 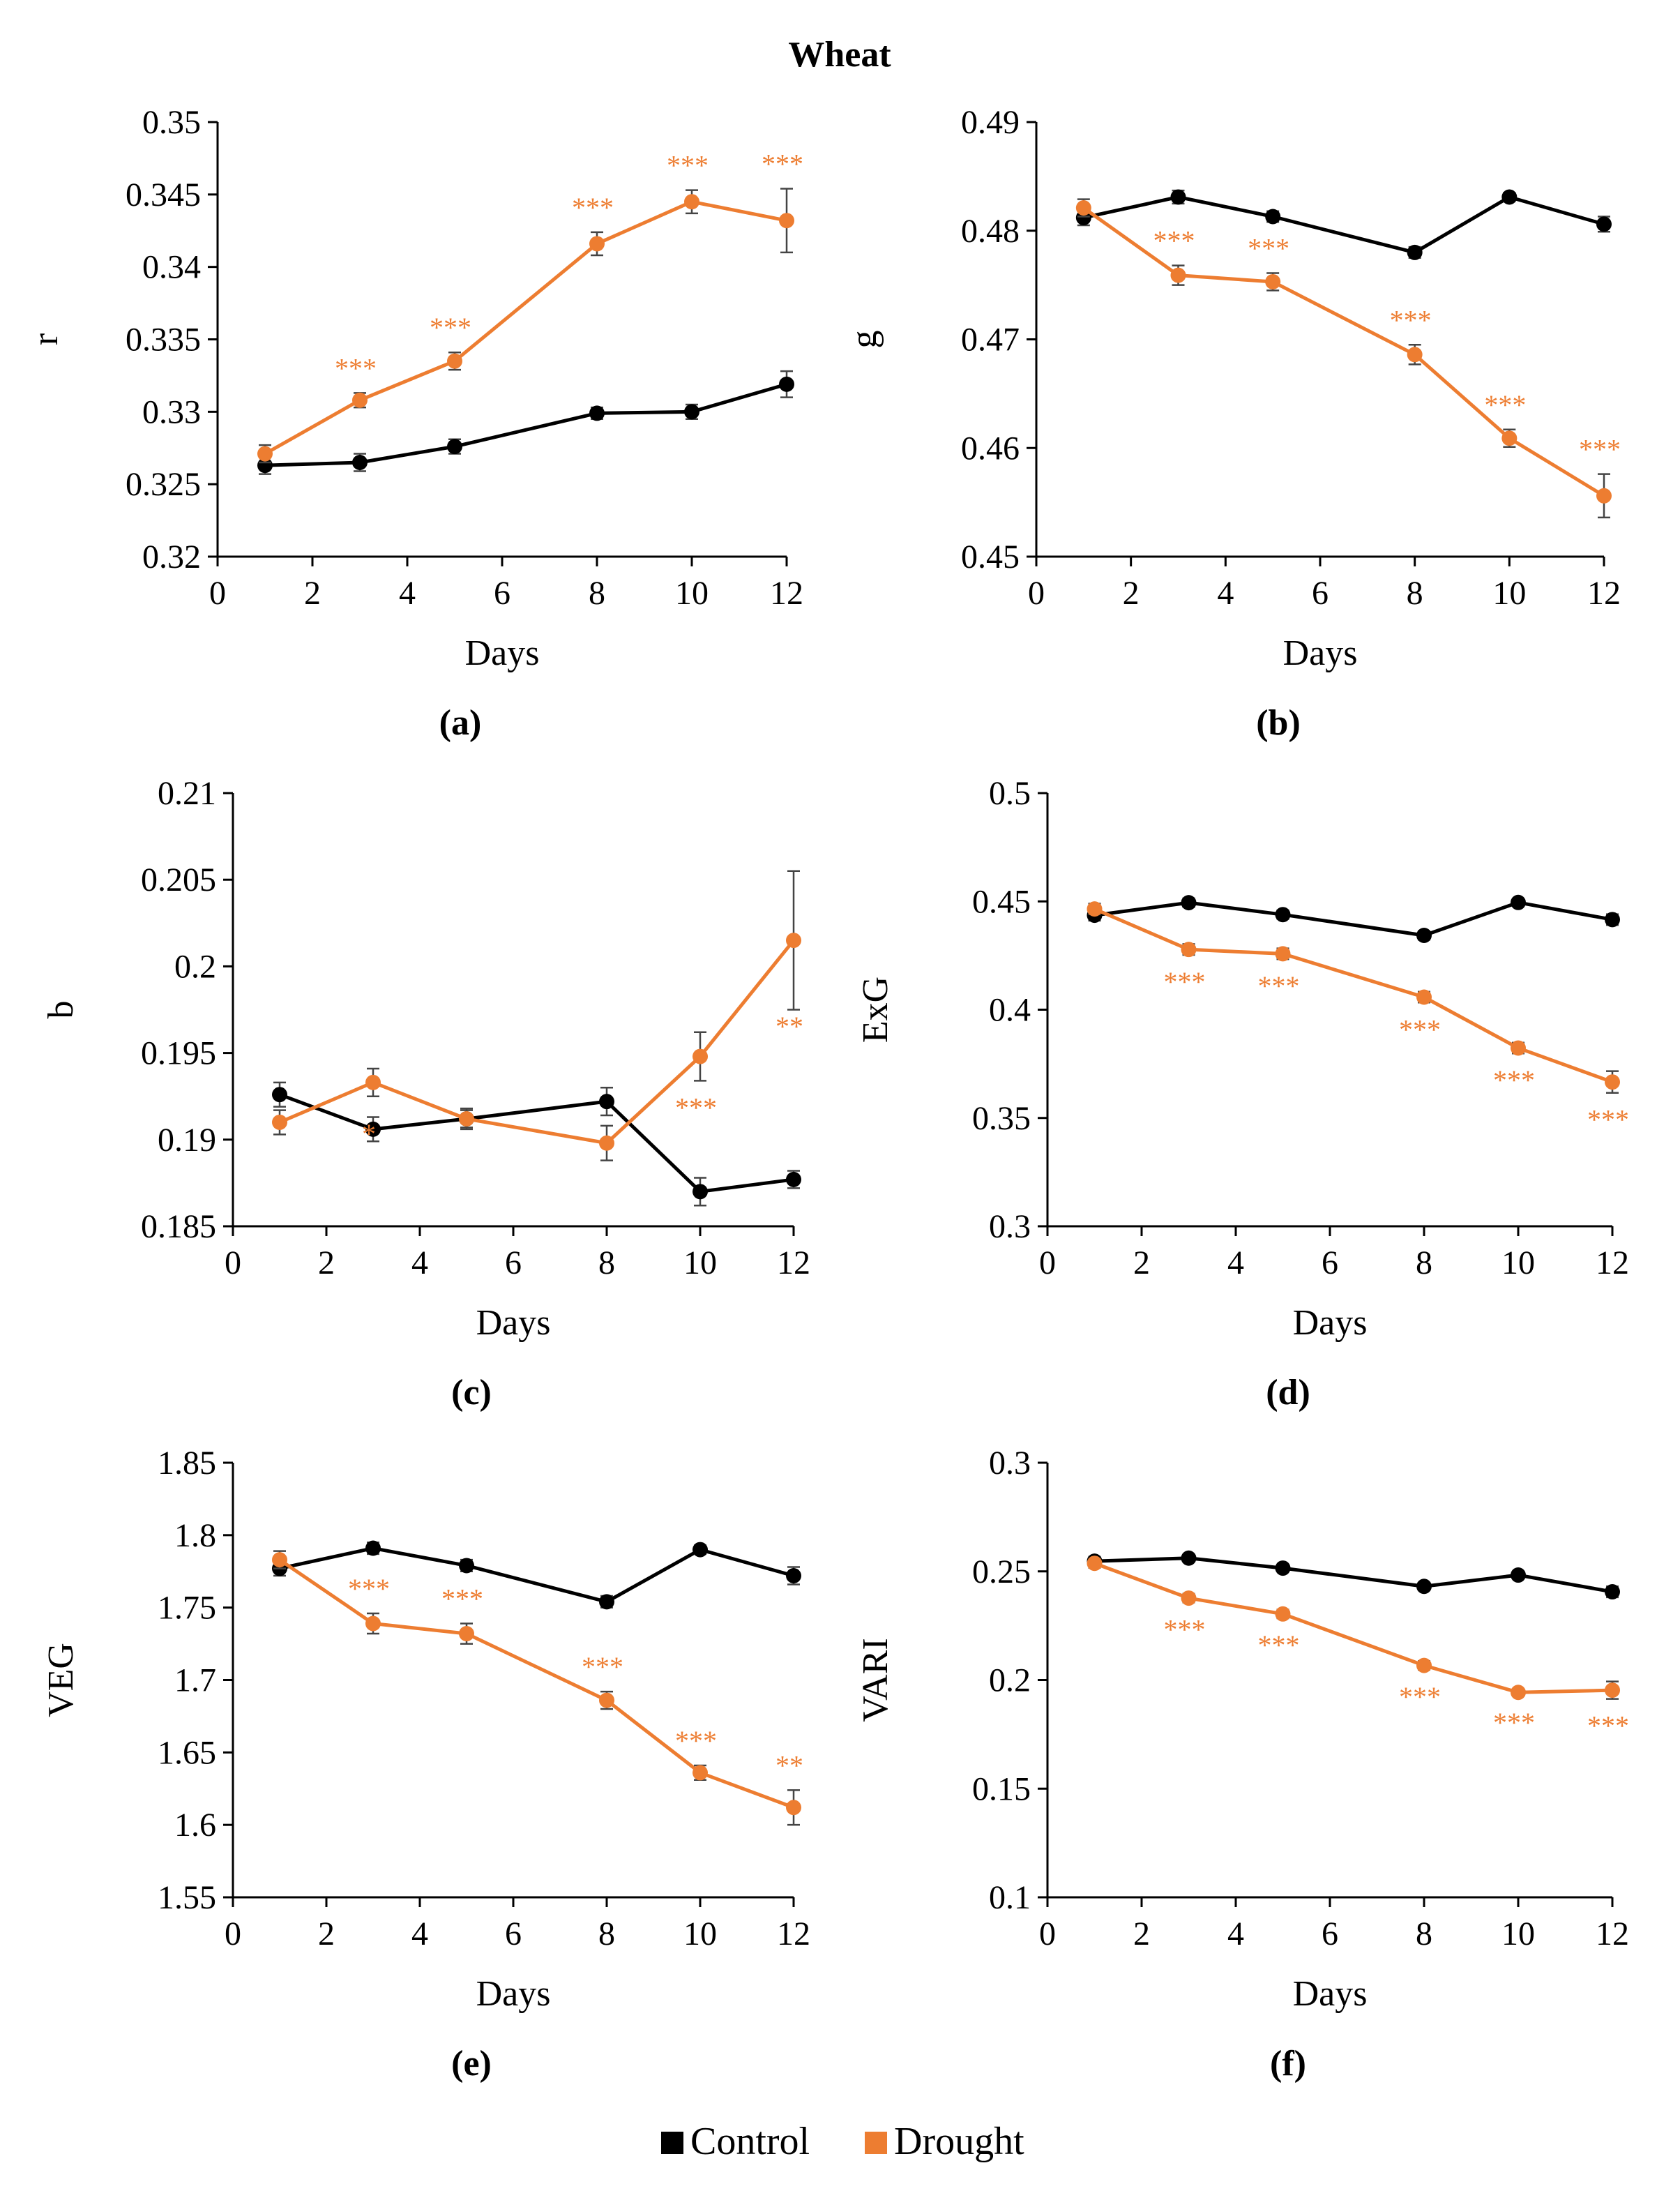 I want to click on y-axis-title: ExG, so click(x=875, y=1010).